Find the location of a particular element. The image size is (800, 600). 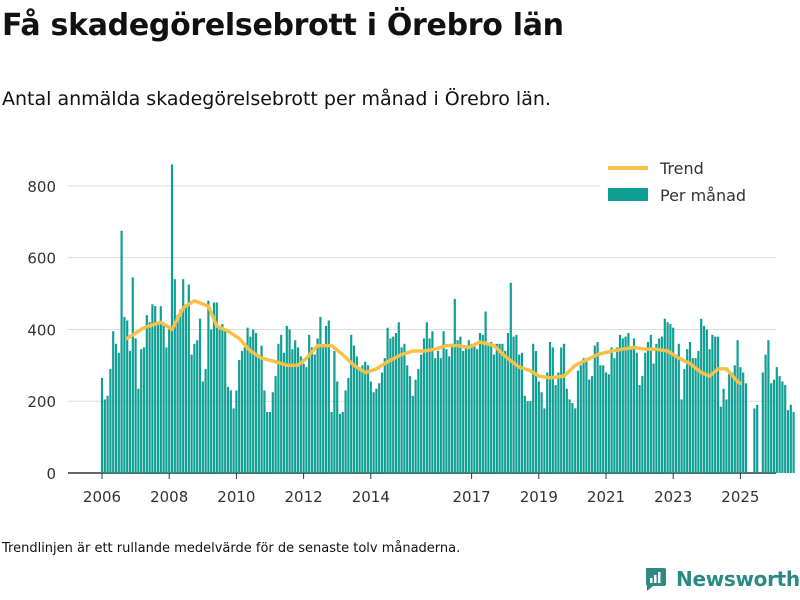

x-tick-label: 2010 is located at coordinates (236, 497).